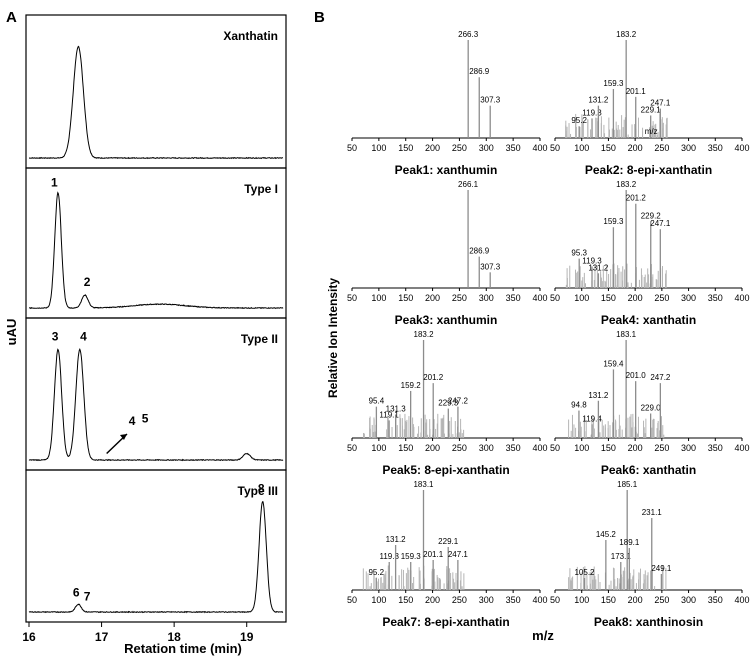  I want to click on panel-b-letter: B, so click(319, 17).